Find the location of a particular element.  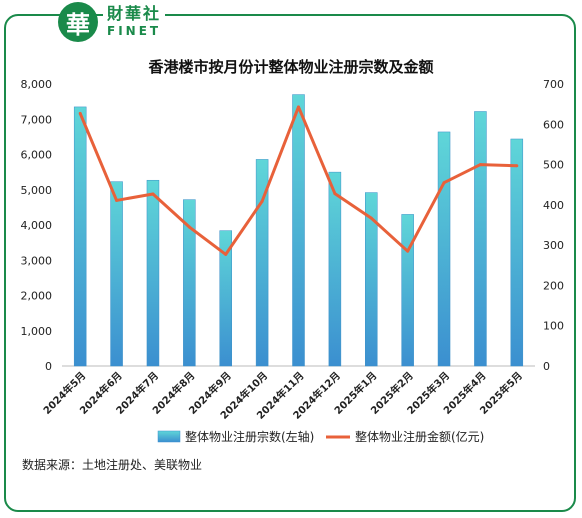

brand-logo: 財華社 FINET is located at coordinates (134, 21).